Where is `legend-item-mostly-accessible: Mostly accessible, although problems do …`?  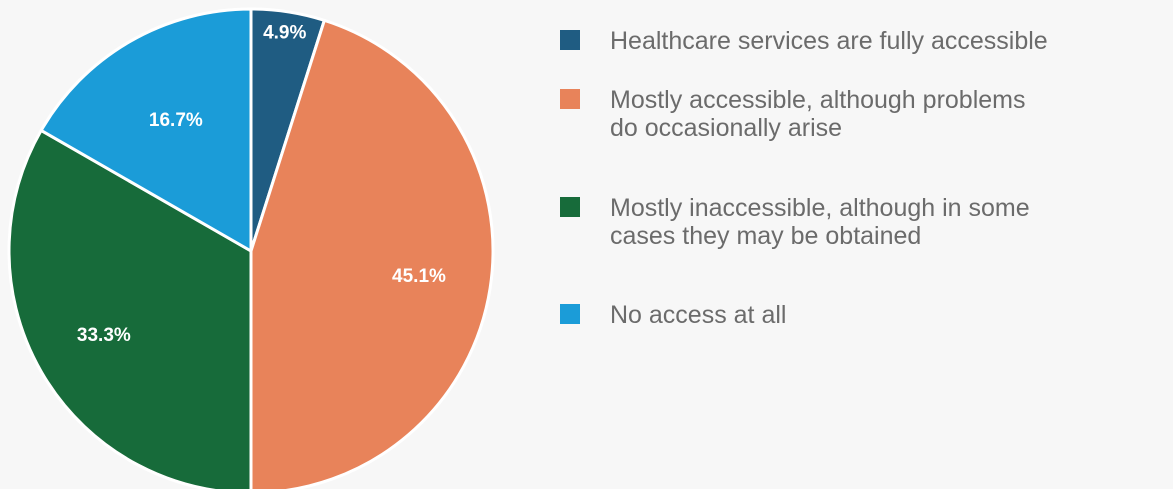
legend-item-mostly-accessible: Mostly accessible, although problems do … is located at coordinates (865, 114).